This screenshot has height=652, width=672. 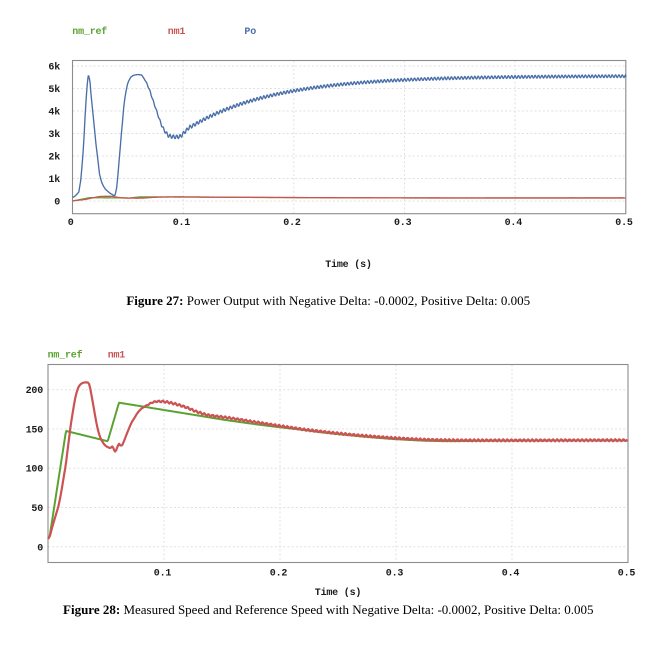 I want to click on svg-text: 50, so click(x=37, y=509).